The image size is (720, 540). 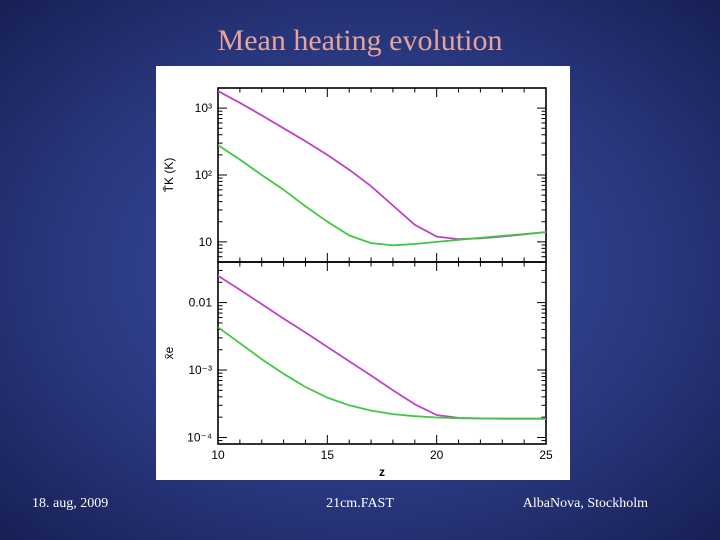 What do you see at coordinates (382, 472) in the screenshot?
I see `x-axis-label: z` at bounding box center [382, 472].